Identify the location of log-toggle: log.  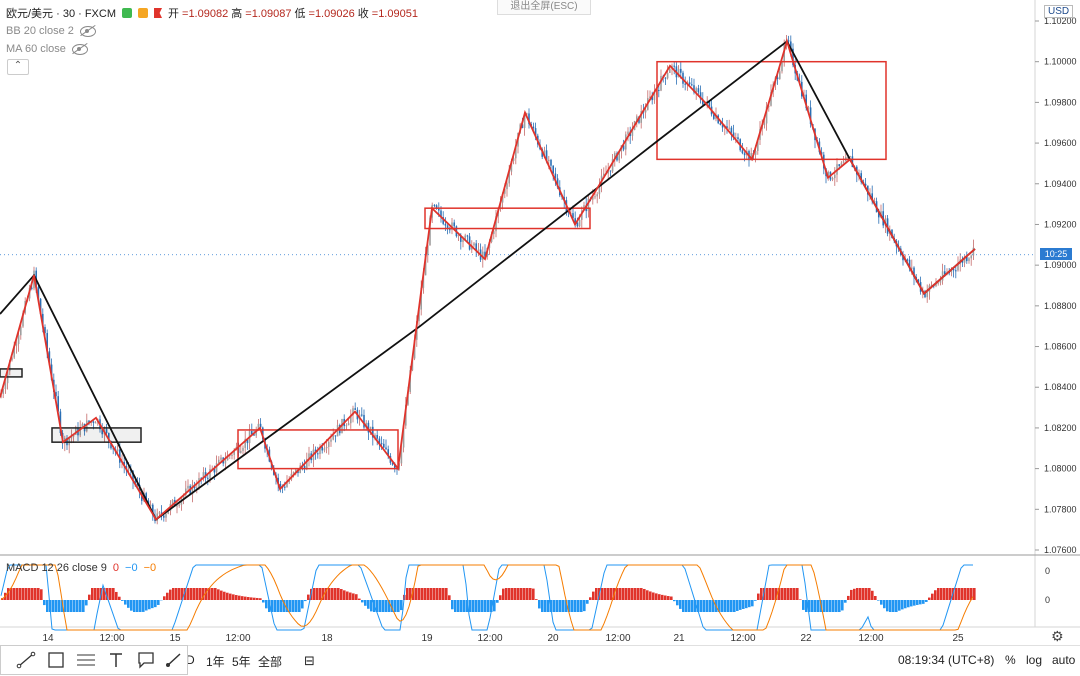
(1034, 660).